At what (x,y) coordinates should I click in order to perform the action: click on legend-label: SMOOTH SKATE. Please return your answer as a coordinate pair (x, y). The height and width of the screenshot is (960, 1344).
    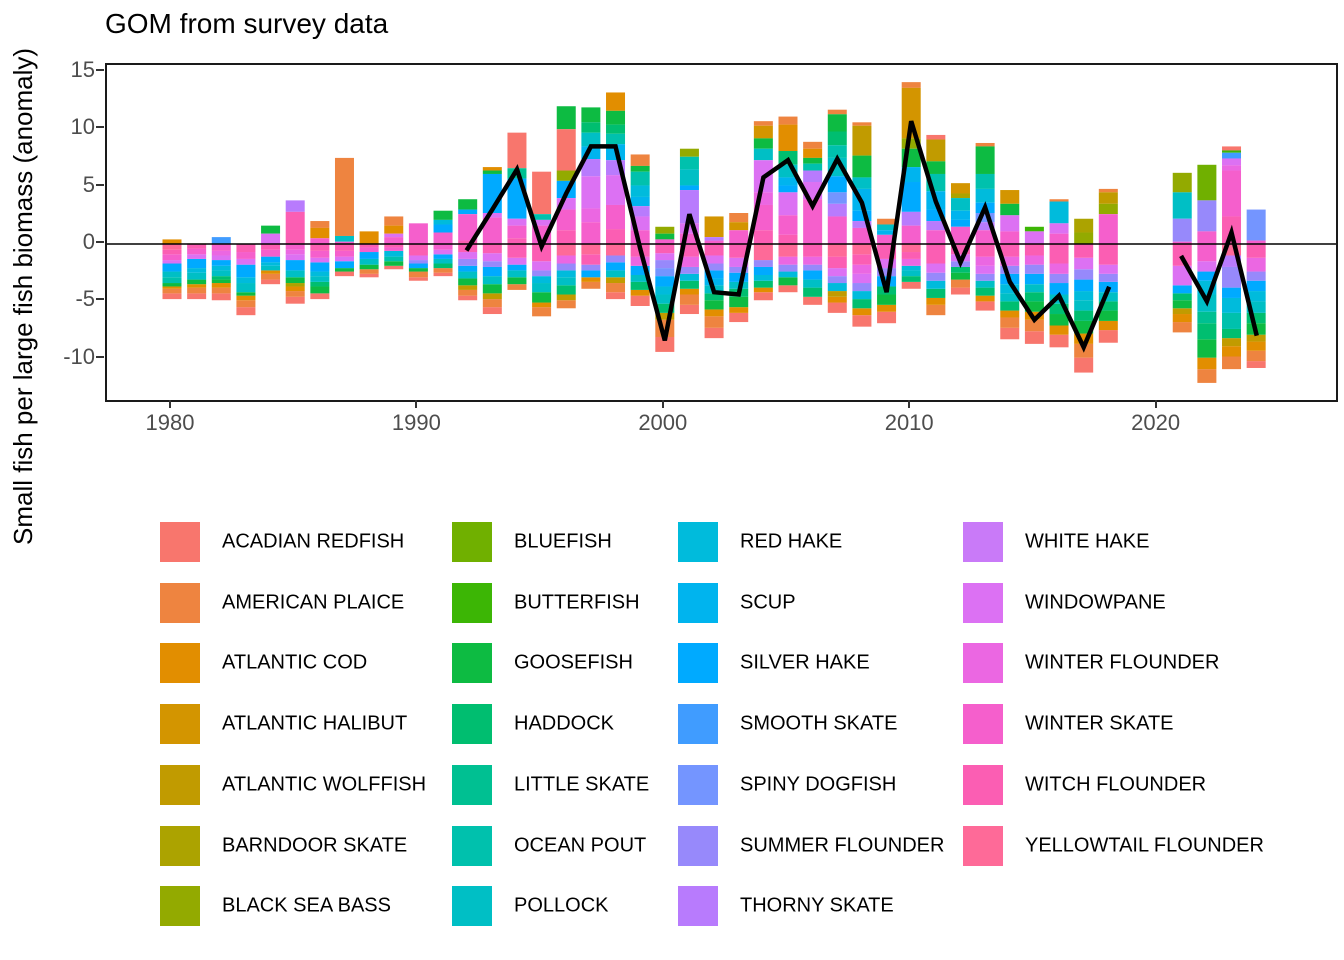
    Looking at the image, I should click on (819, 723).